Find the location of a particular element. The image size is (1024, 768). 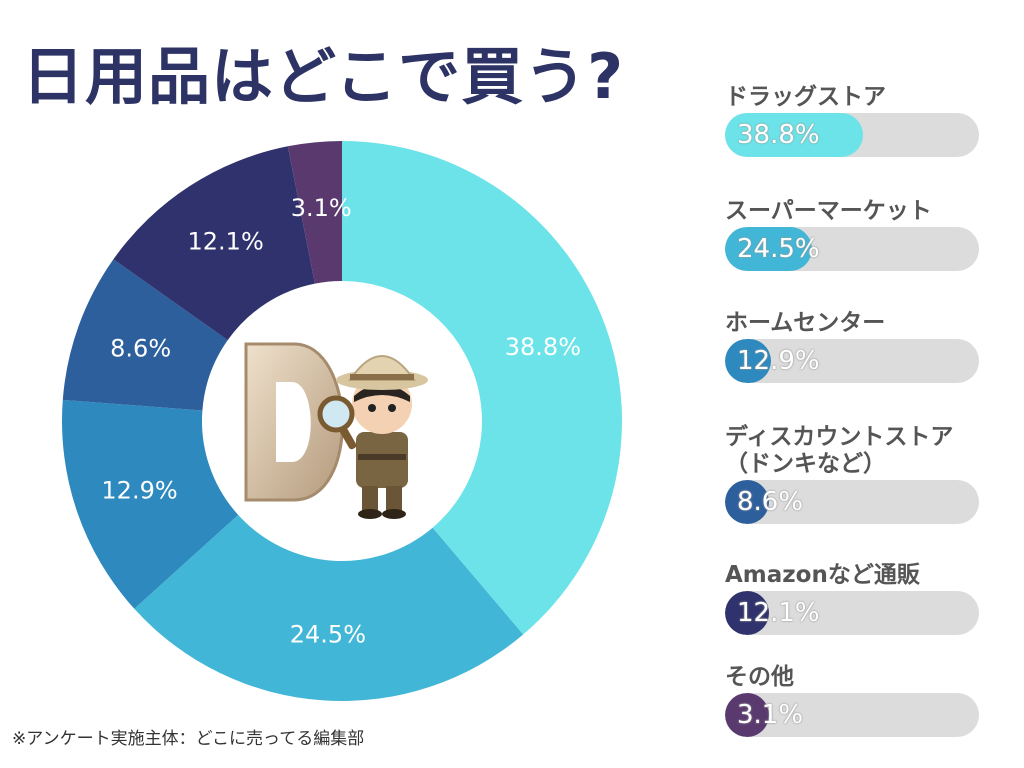

legend-item-5: Amazonなど通販 12.1% is located at coordinates (870, 598).